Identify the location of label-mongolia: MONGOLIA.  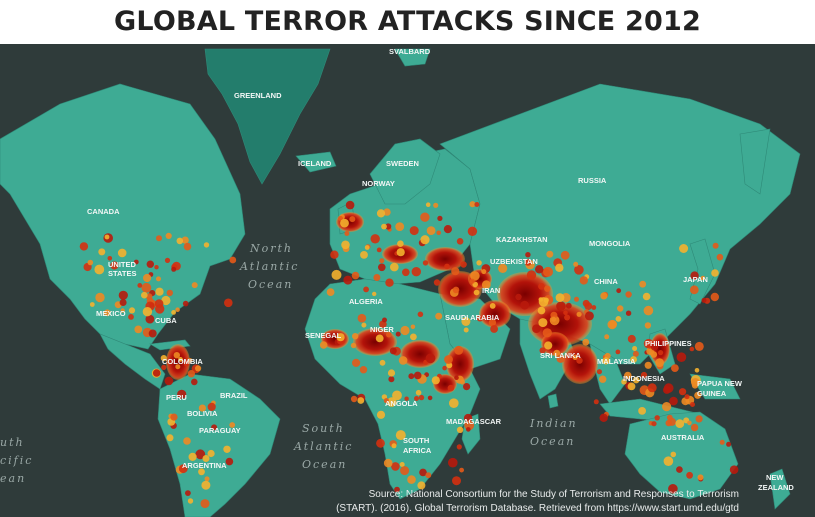
(610, 243).